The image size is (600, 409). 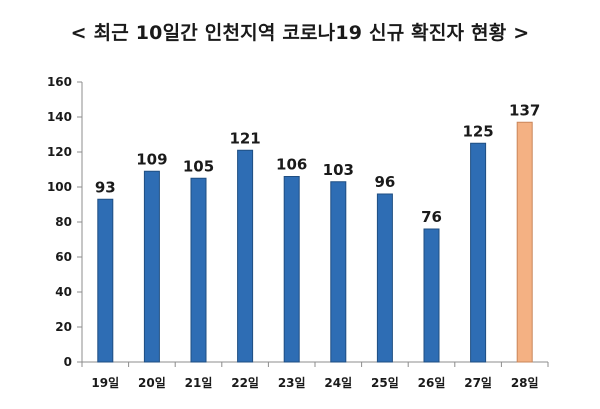 What do you see at coordinates (59, 117) in the screenshot?
I see `y-tick-label: 140` at bounding box center [59, 117].